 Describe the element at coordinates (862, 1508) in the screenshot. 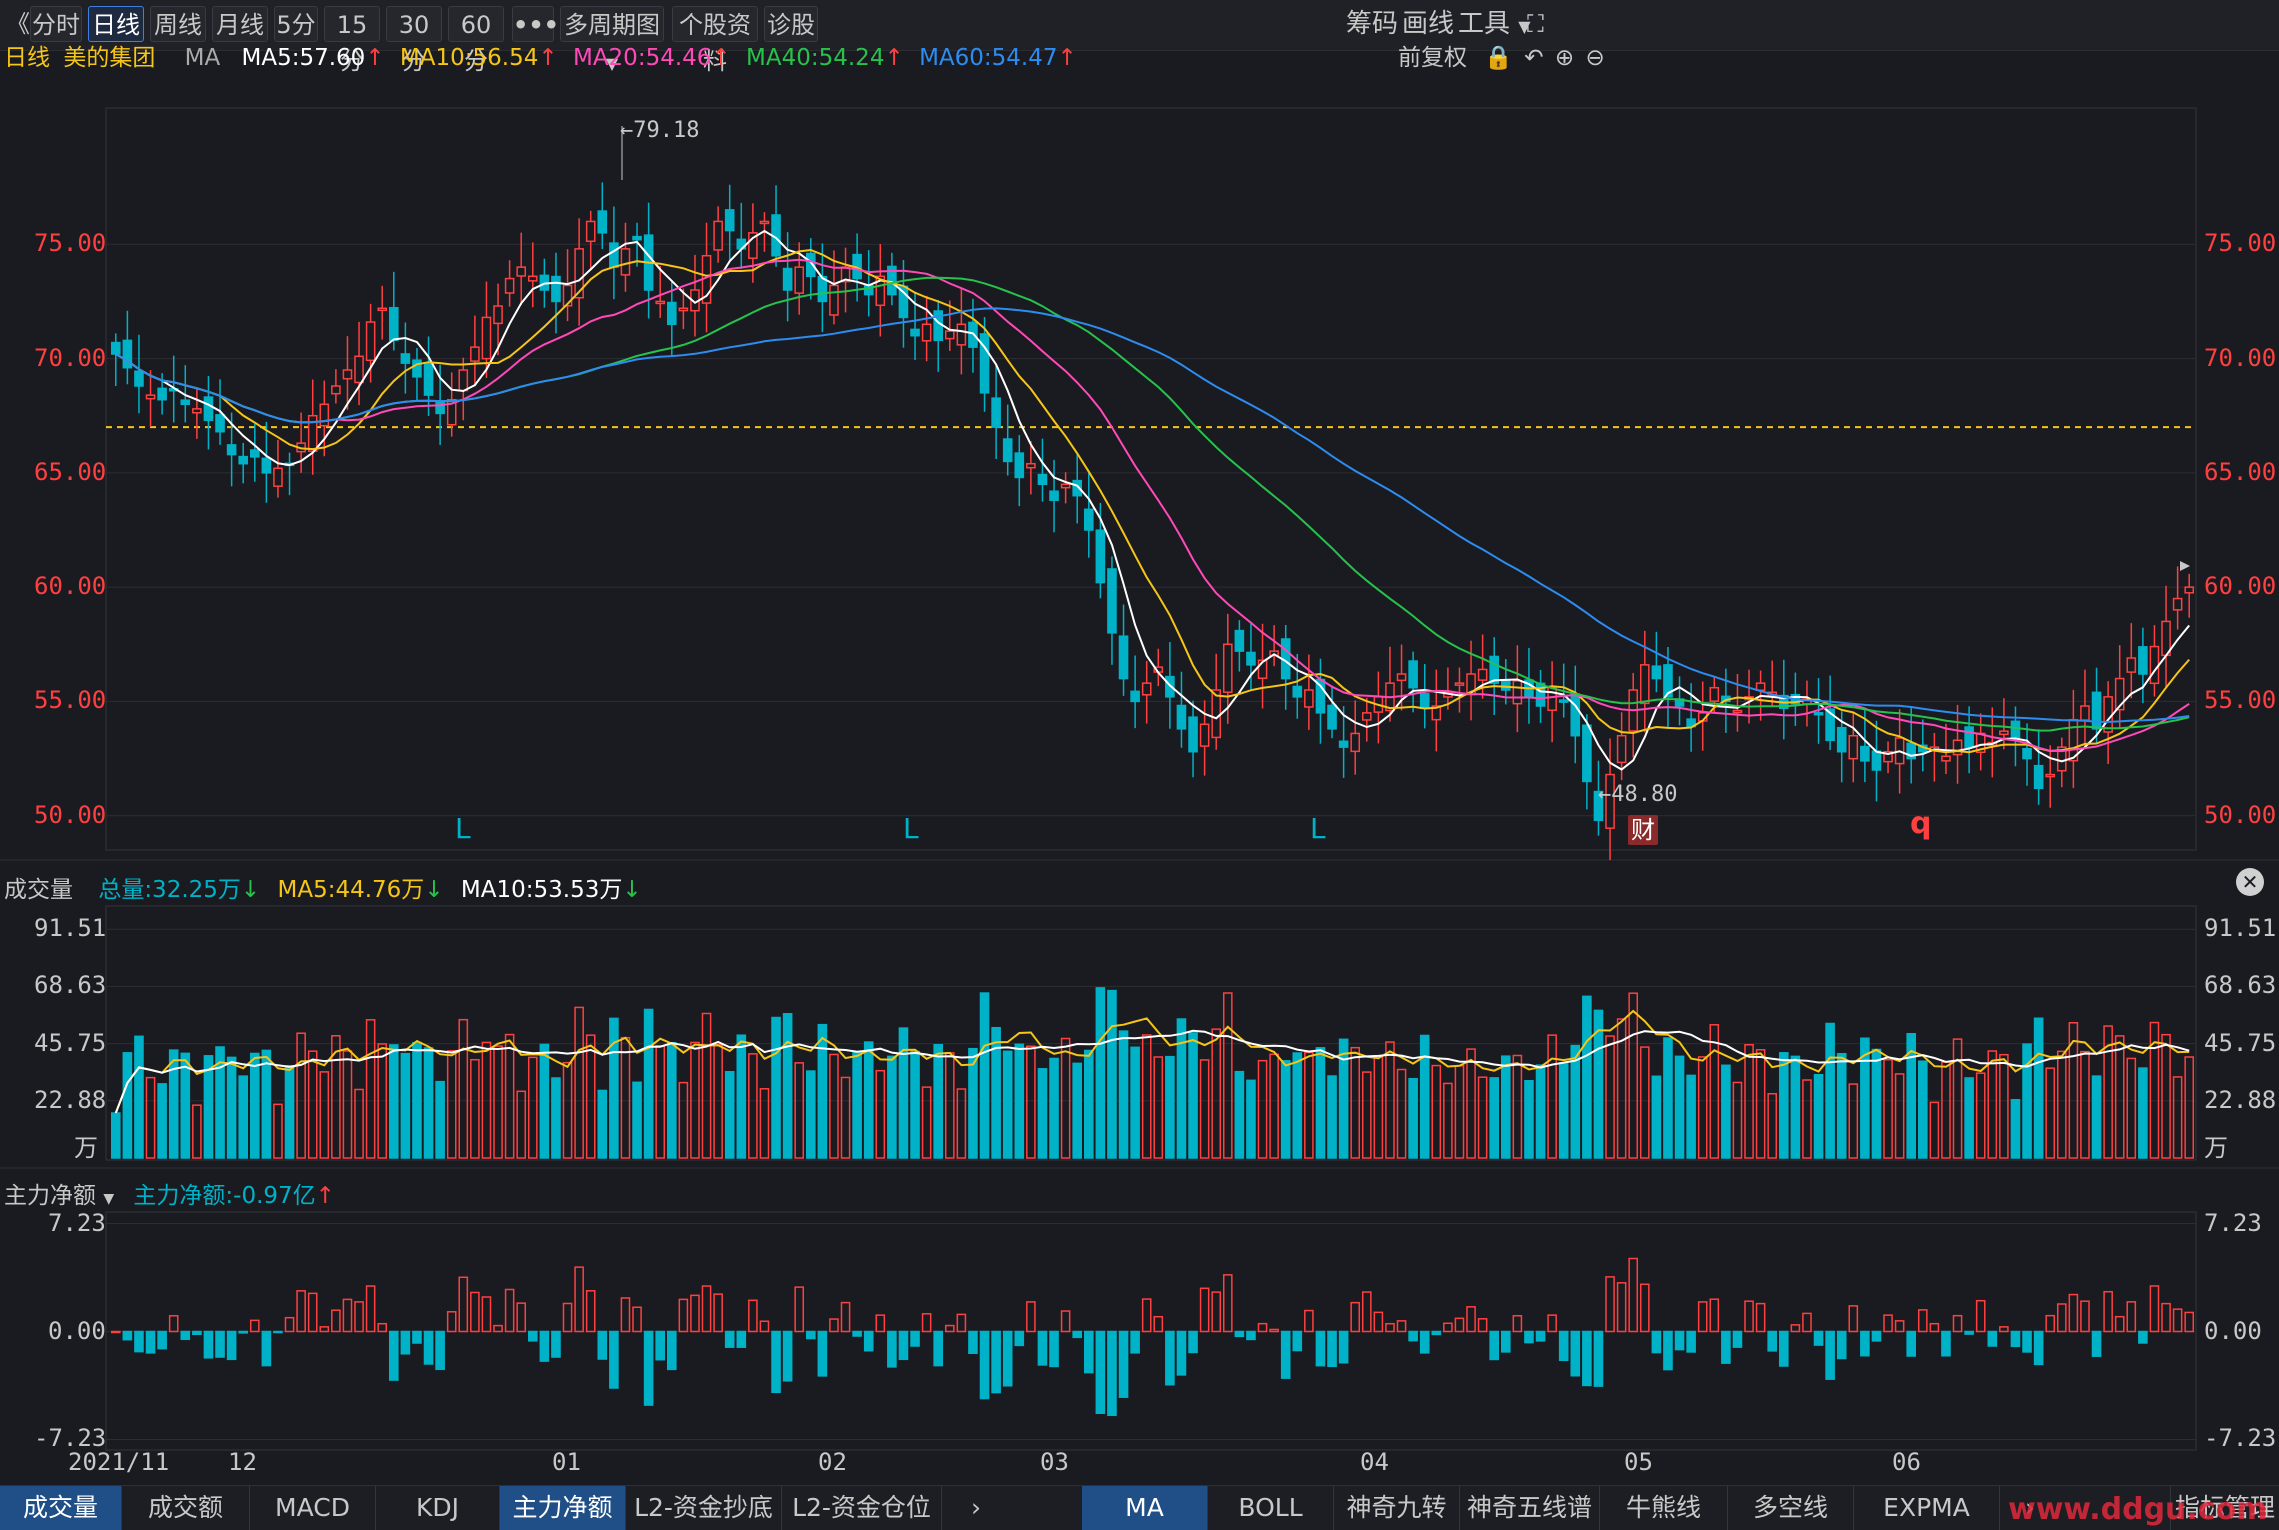

I see `tab-l2-position: L2-资金仓位` at that location.